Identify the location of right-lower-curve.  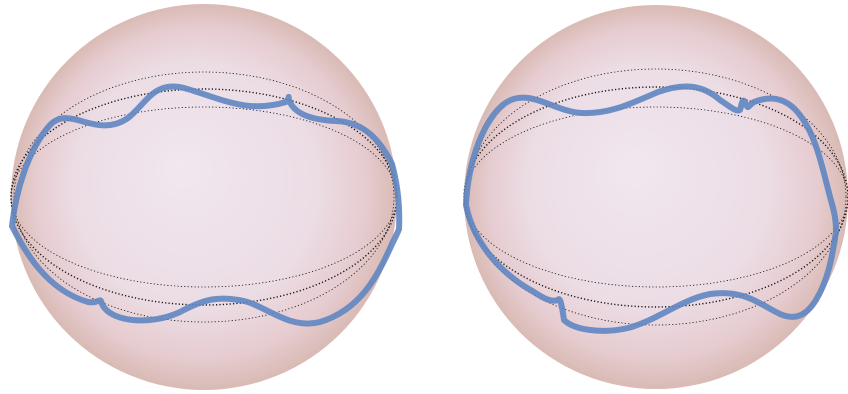
(651, 268).